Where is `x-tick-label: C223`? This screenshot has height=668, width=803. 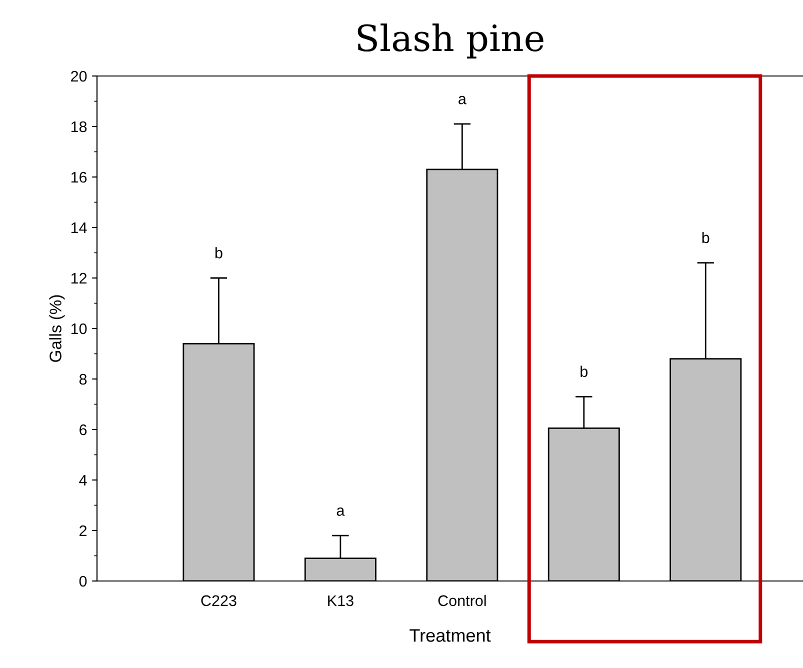
x-tick-label: C223 is located at coordinates (218, 600).